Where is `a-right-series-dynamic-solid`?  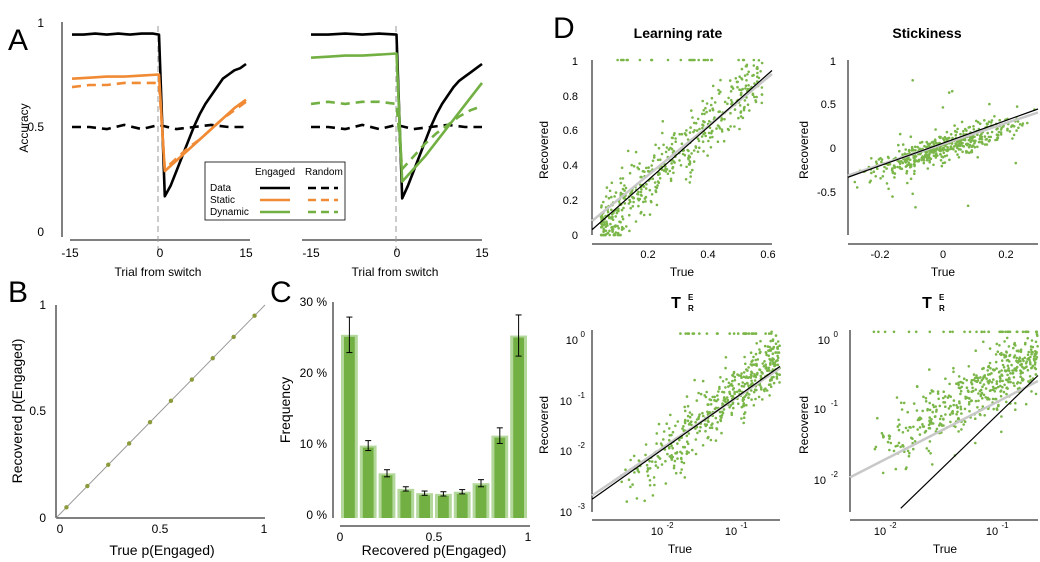 a-right-series-dynamic-solid is located at coordinates (397, 117).